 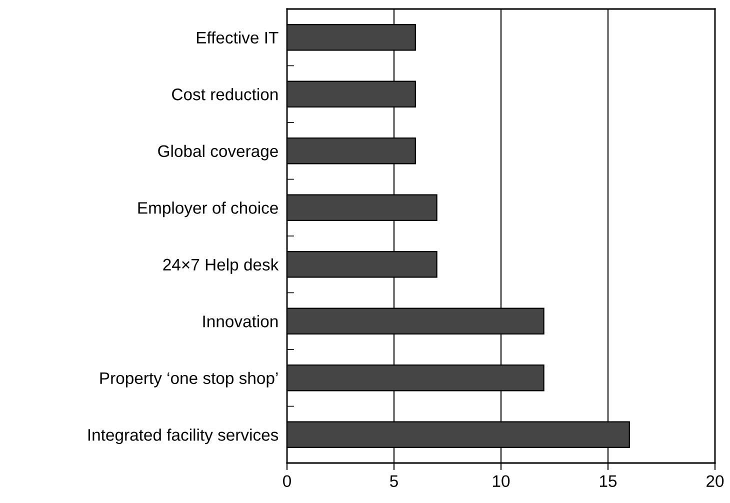 What do you see at coordinates (218, 152) in the screenshot?
I see `y-tick-label: Global coverage` at bounding box center [218, 152].